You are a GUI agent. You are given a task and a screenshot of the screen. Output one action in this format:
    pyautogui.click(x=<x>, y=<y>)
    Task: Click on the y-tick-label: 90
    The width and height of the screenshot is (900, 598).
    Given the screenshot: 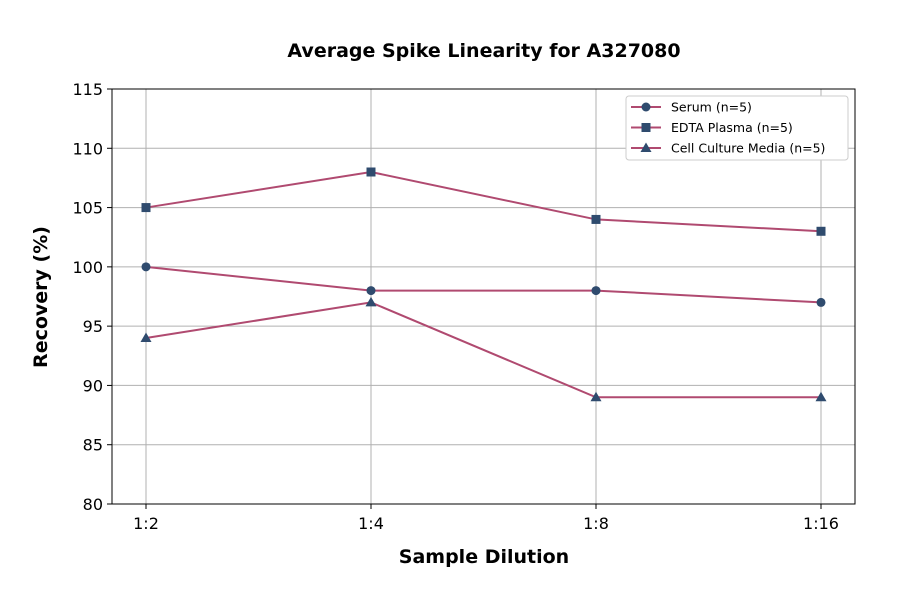 What is the action you would take?
    pyautogui.click(x=93, y=385)
    